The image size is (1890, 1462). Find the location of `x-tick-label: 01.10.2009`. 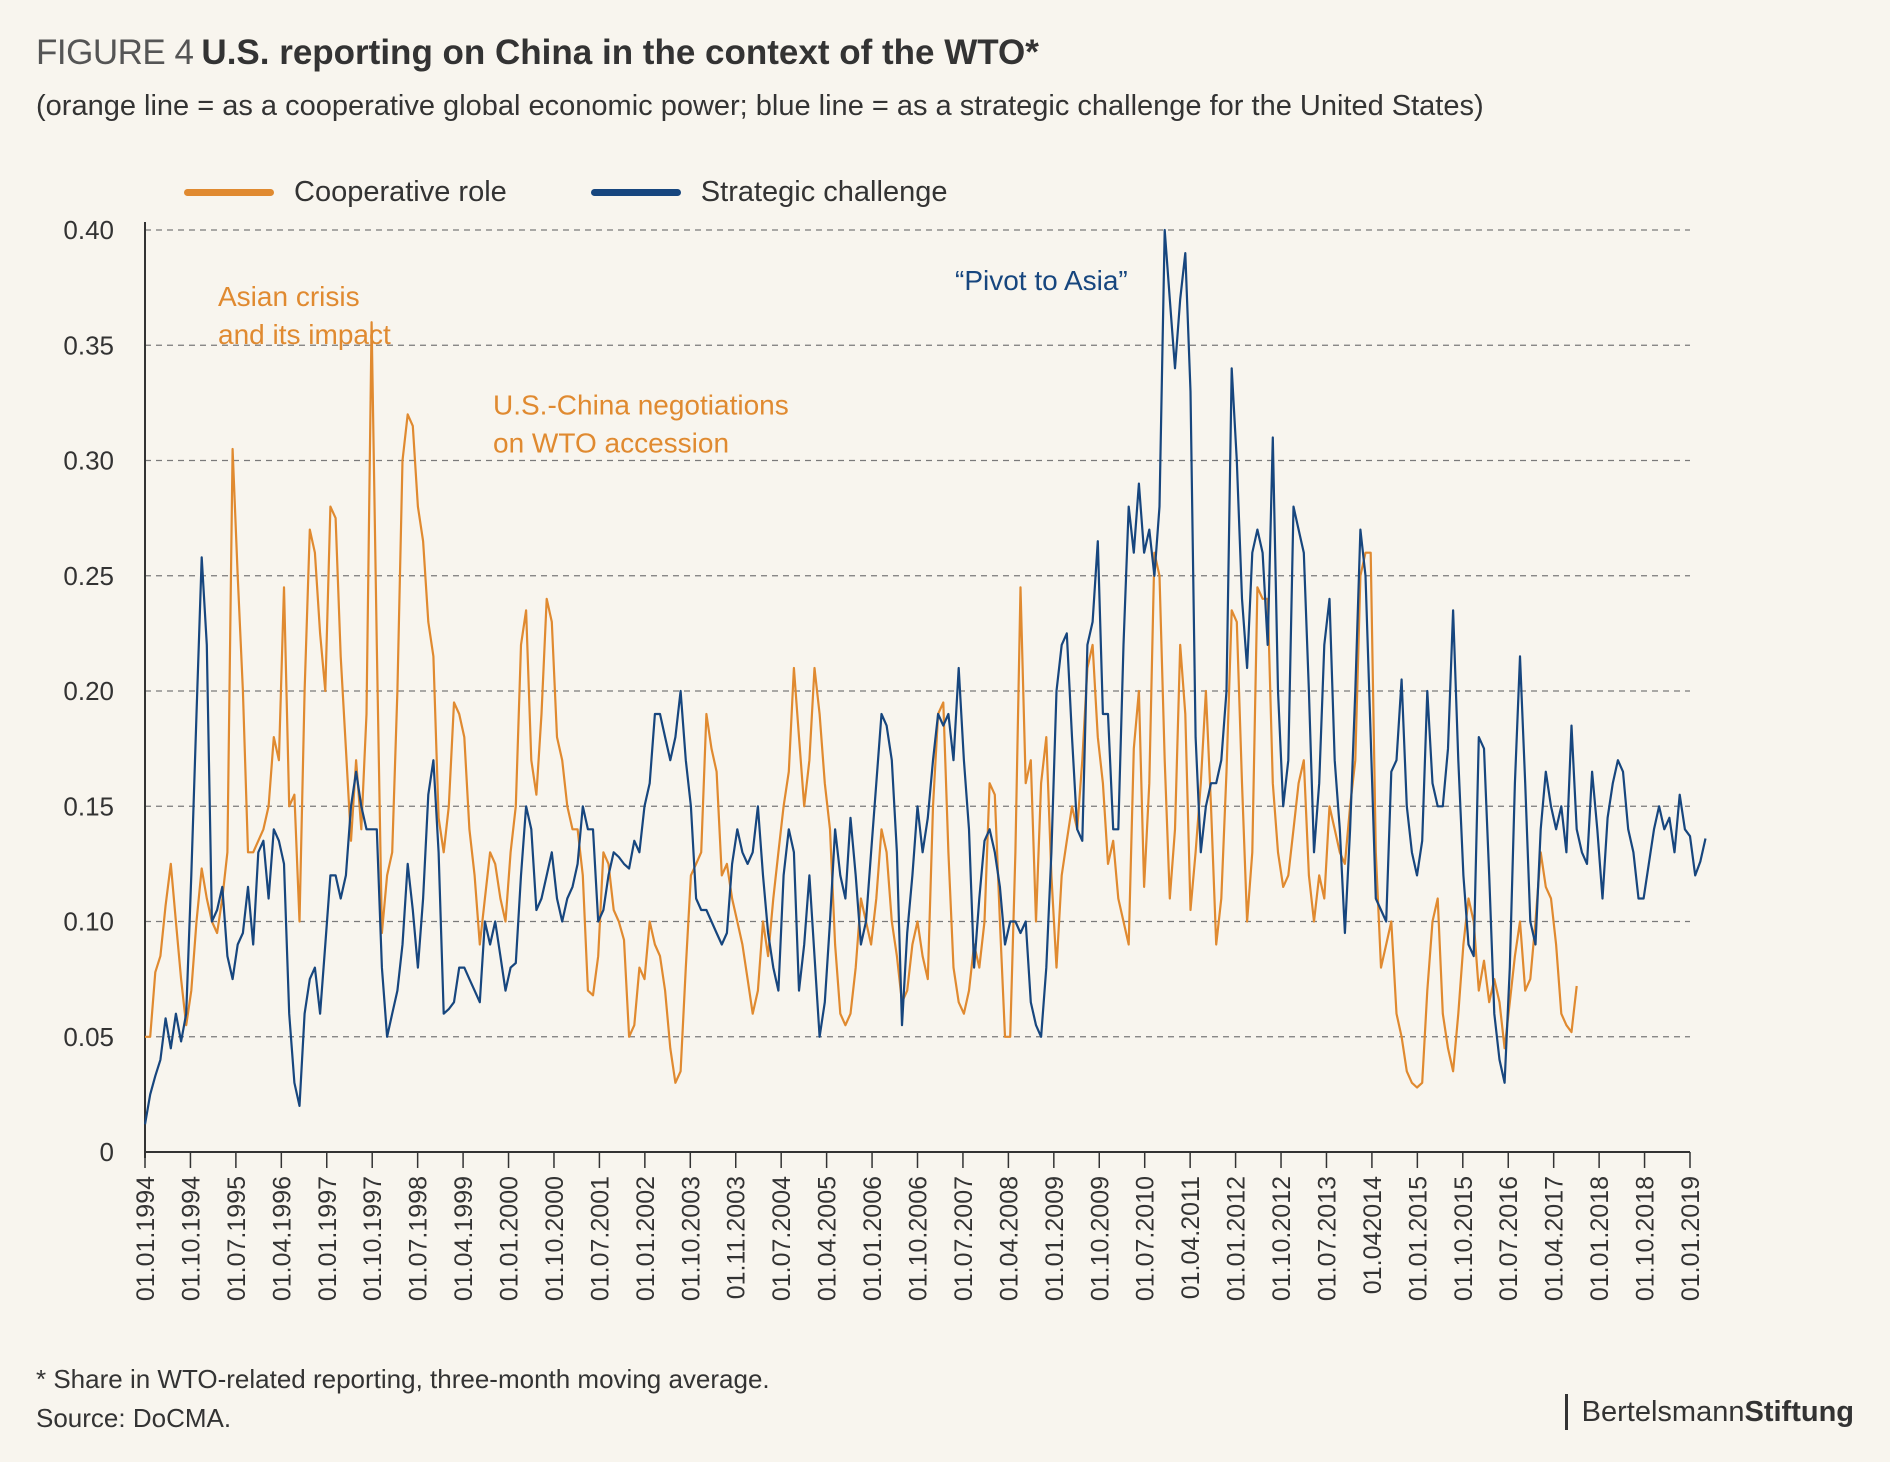

x-tick-label: 01.10.2009 is located at coordinates (1100, 1238).